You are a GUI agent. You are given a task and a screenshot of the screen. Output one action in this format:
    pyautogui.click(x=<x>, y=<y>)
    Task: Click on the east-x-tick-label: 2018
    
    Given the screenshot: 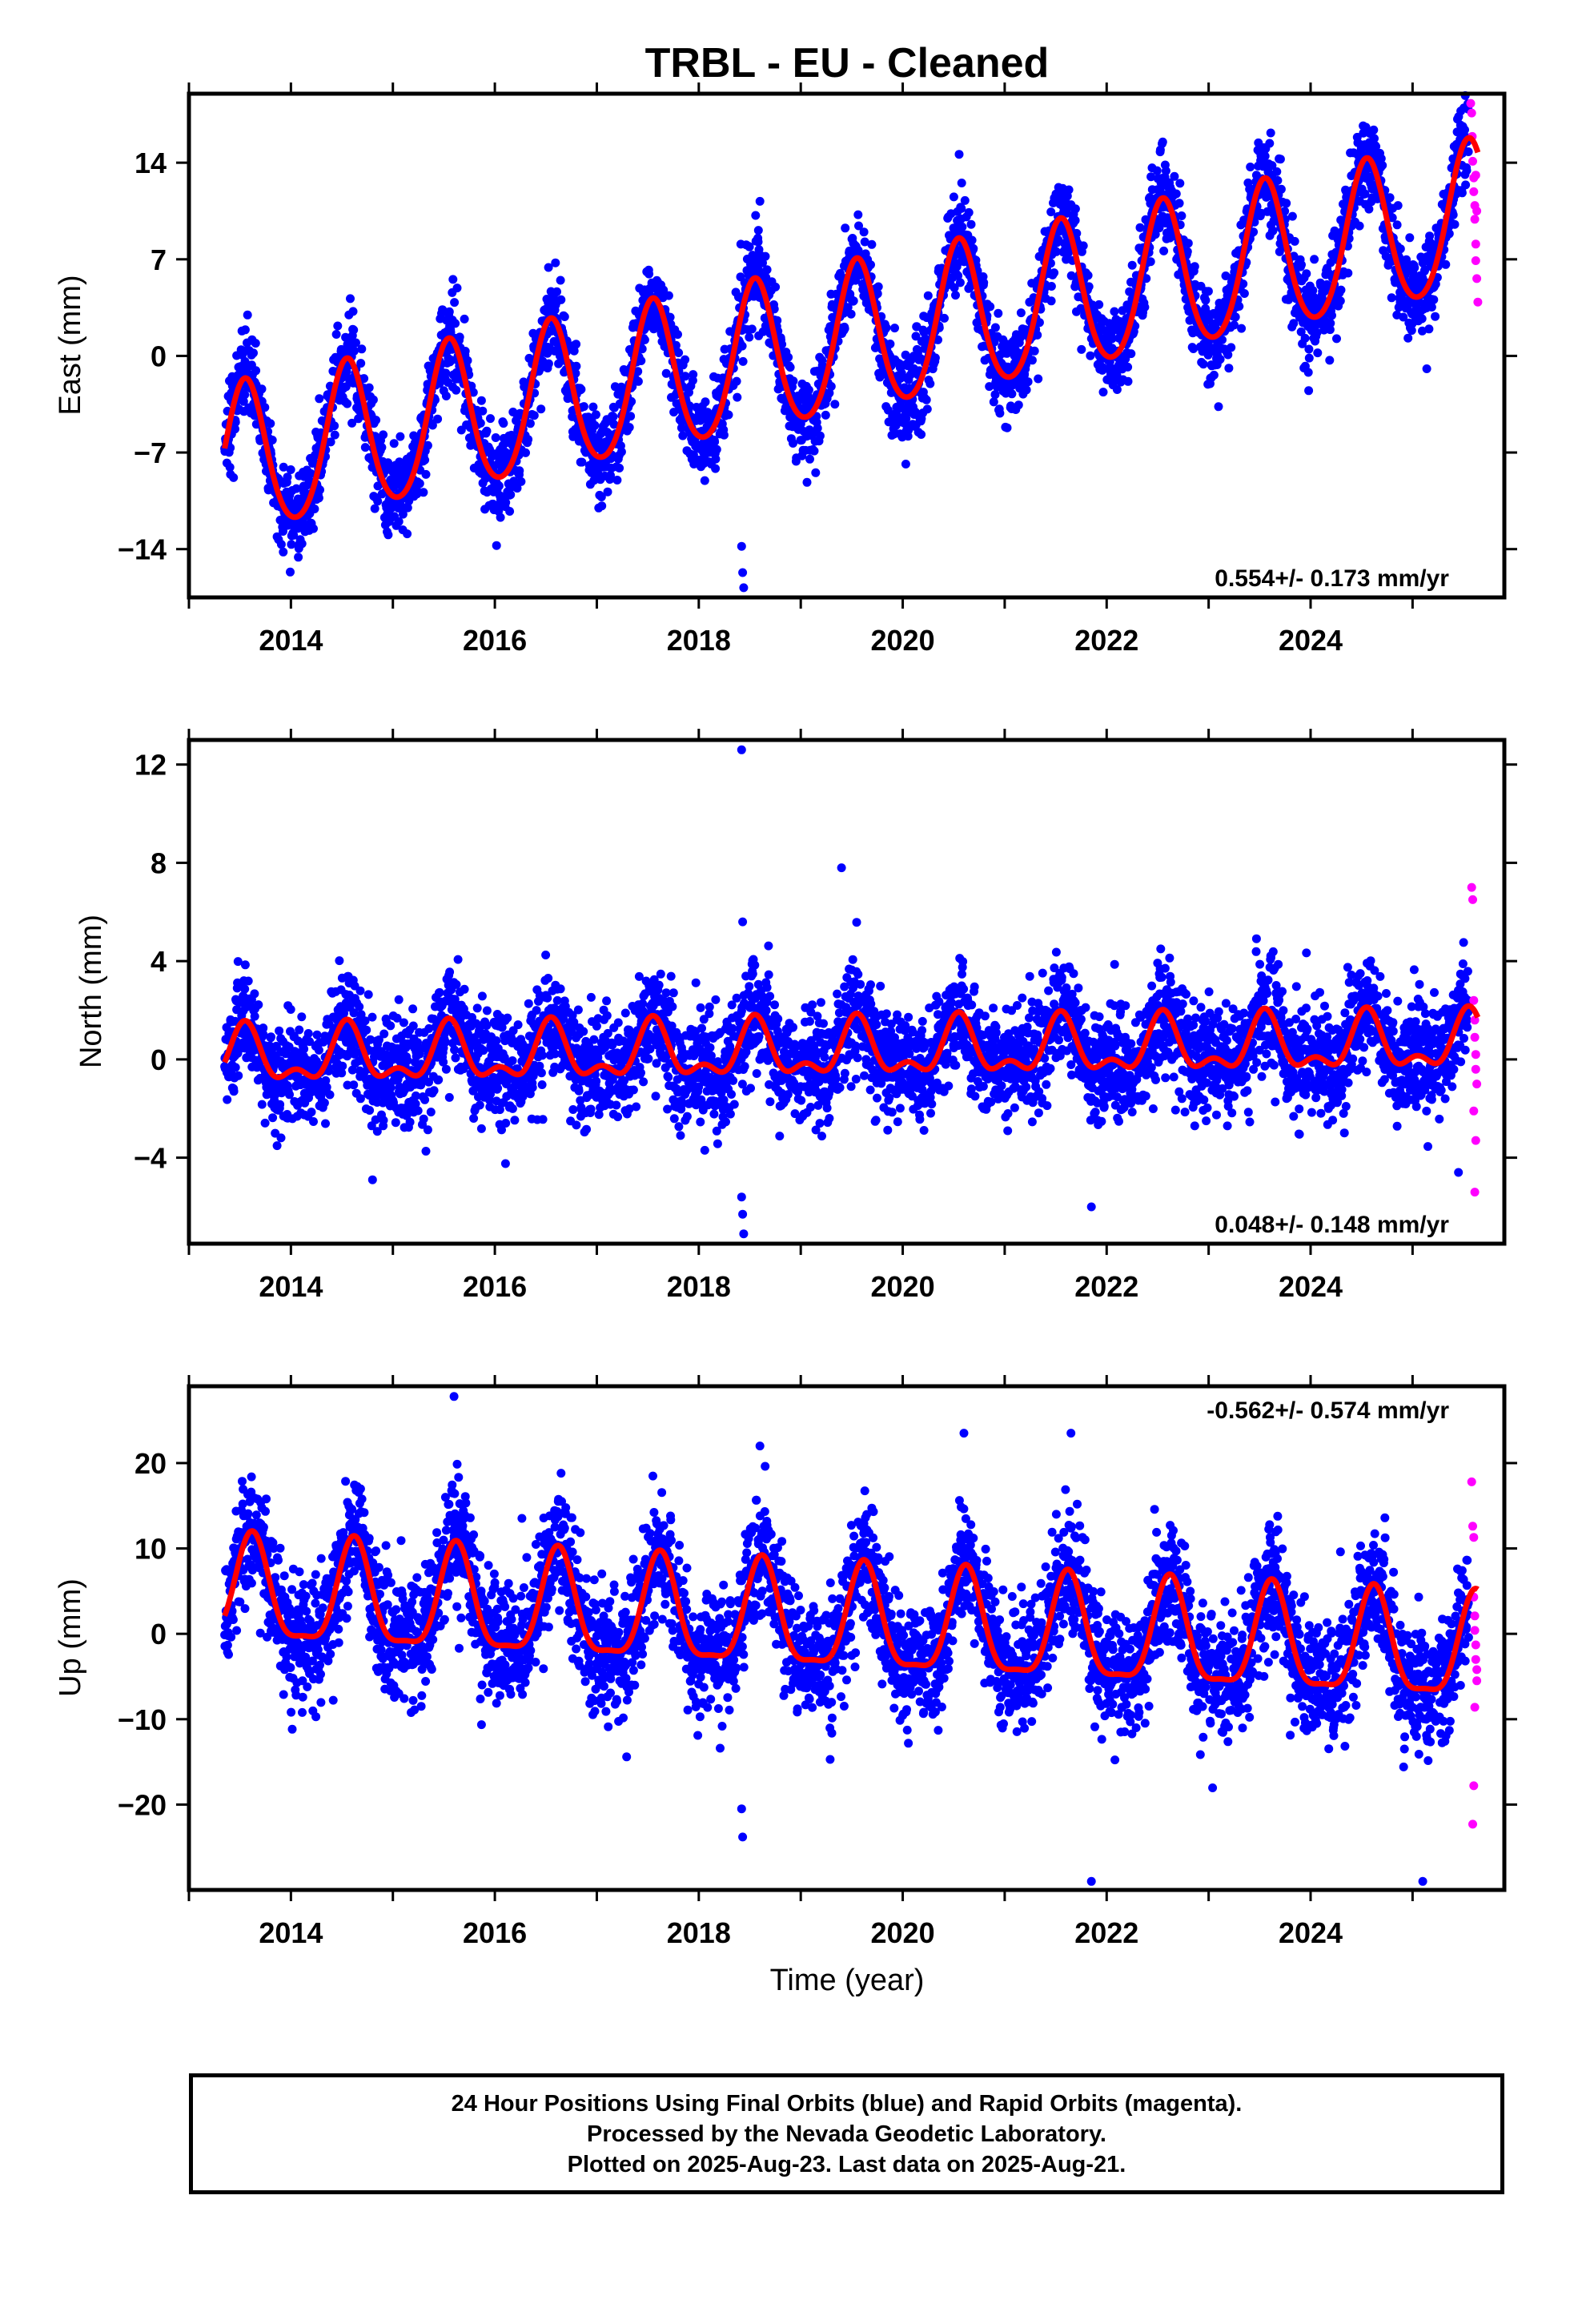 What is the action you would take?
    pyautogui.click(x=699, y=640)
    